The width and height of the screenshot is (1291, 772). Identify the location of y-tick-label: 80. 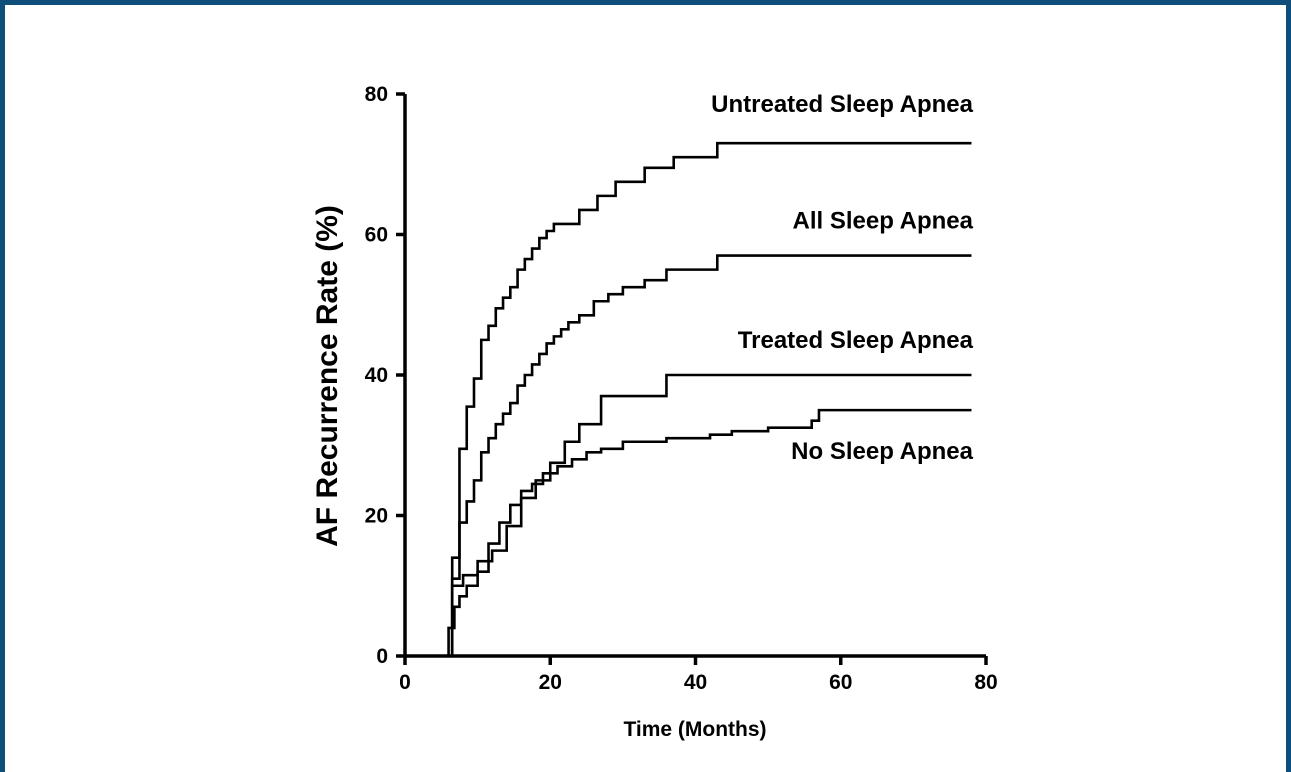
(376, 94).